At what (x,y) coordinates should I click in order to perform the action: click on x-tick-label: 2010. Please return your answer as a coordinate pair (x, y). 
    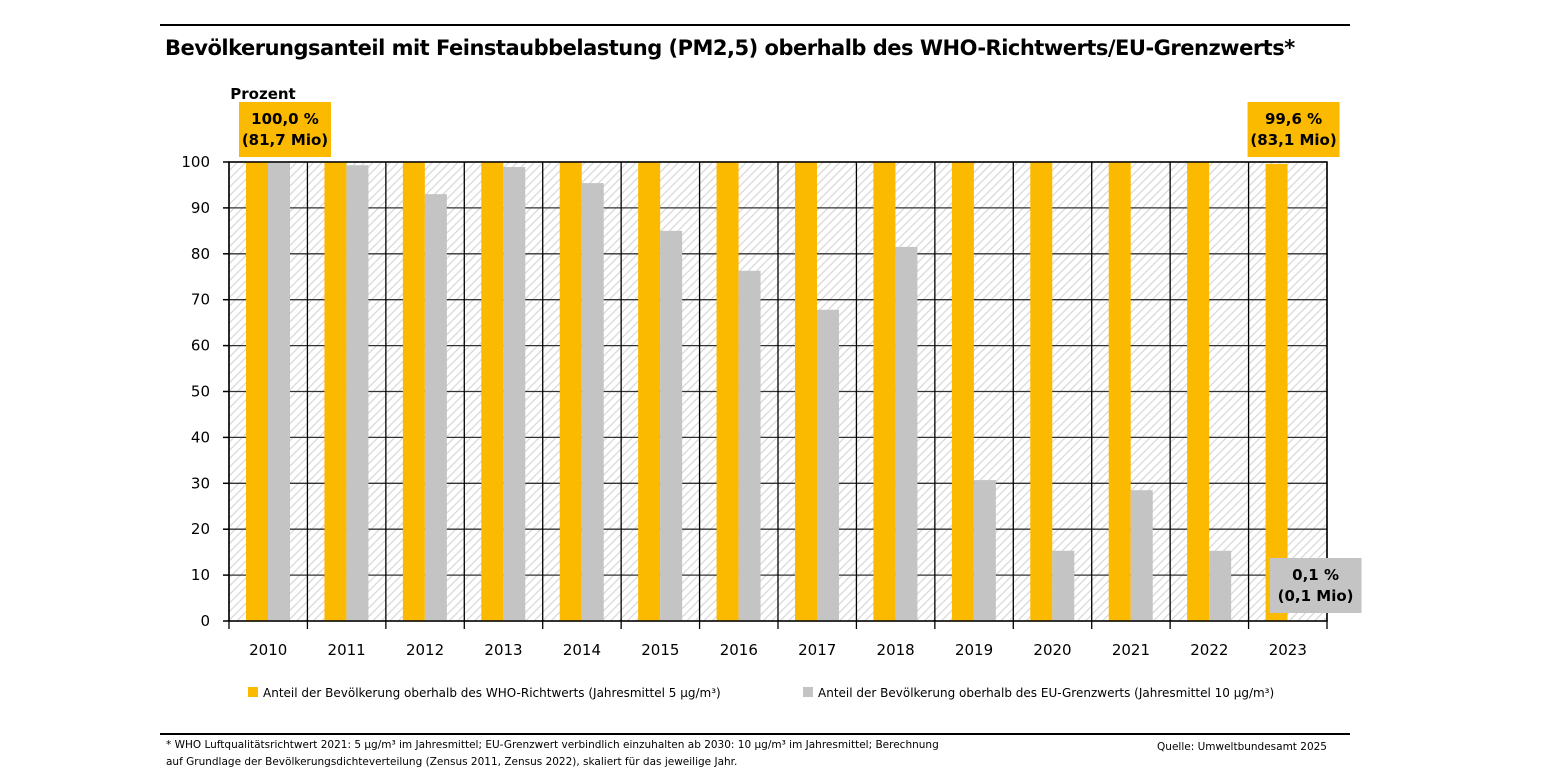
    Looking at the image, I should click on (268, 650).